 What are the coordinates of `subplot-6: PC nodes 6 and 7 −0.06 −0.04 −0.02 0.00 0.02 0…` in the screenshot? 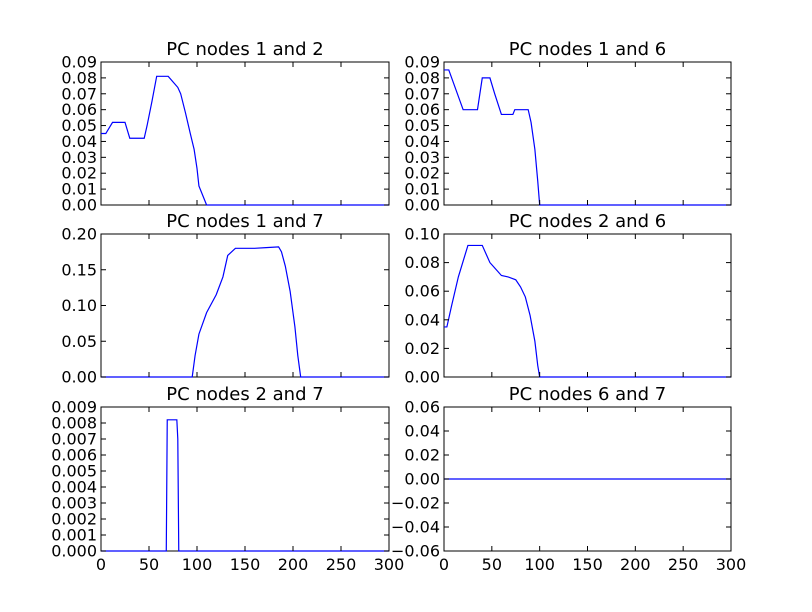 It's located at (568, 479).